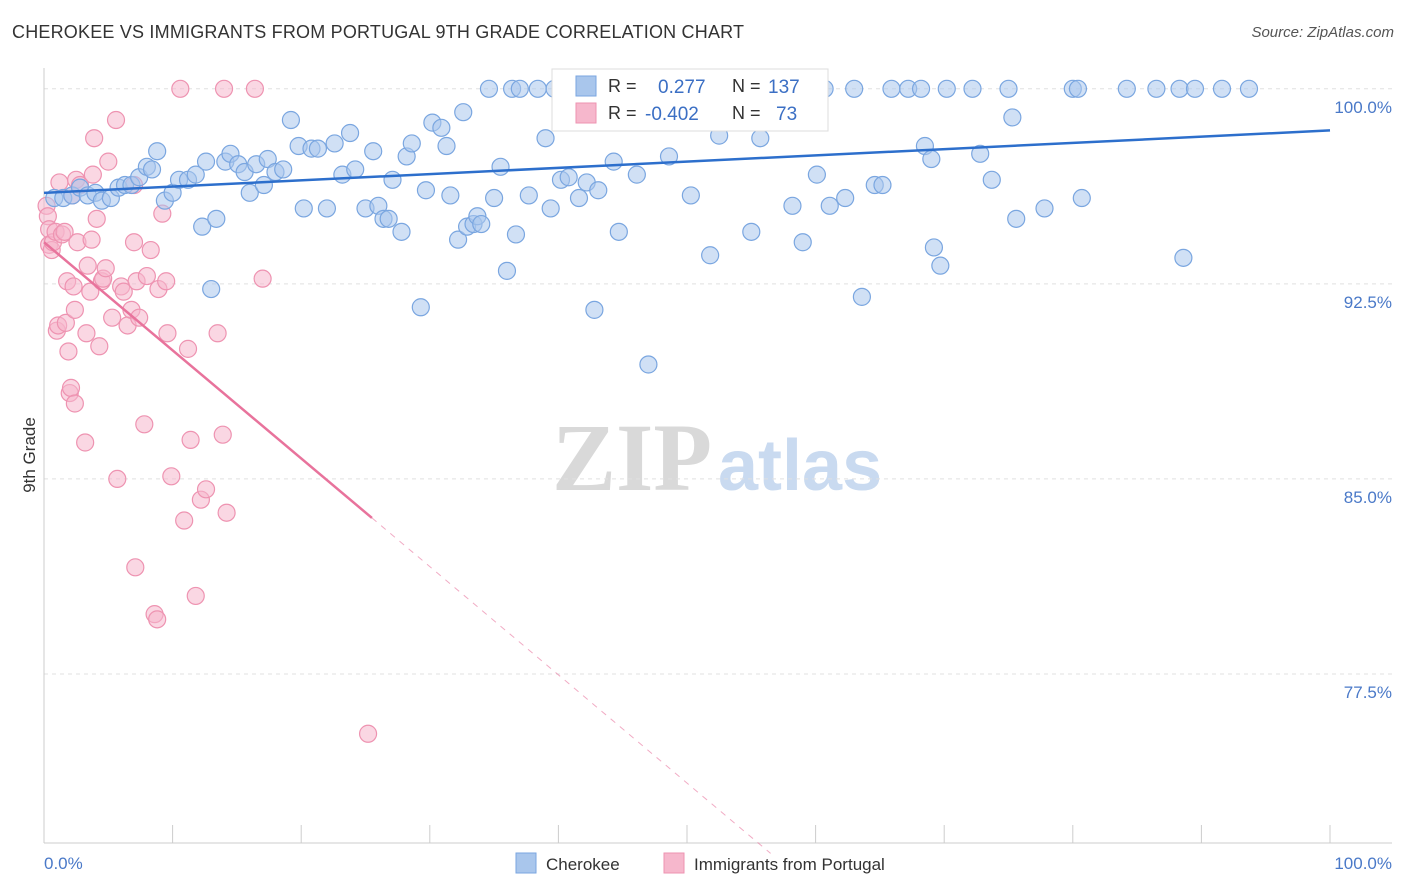 The height and width of the screenshot is (892, 1406). What do you see at coordinates (674, 863) in the screenshot?
I see `legend-swatch-portugal` at bounding box center [674, 863].